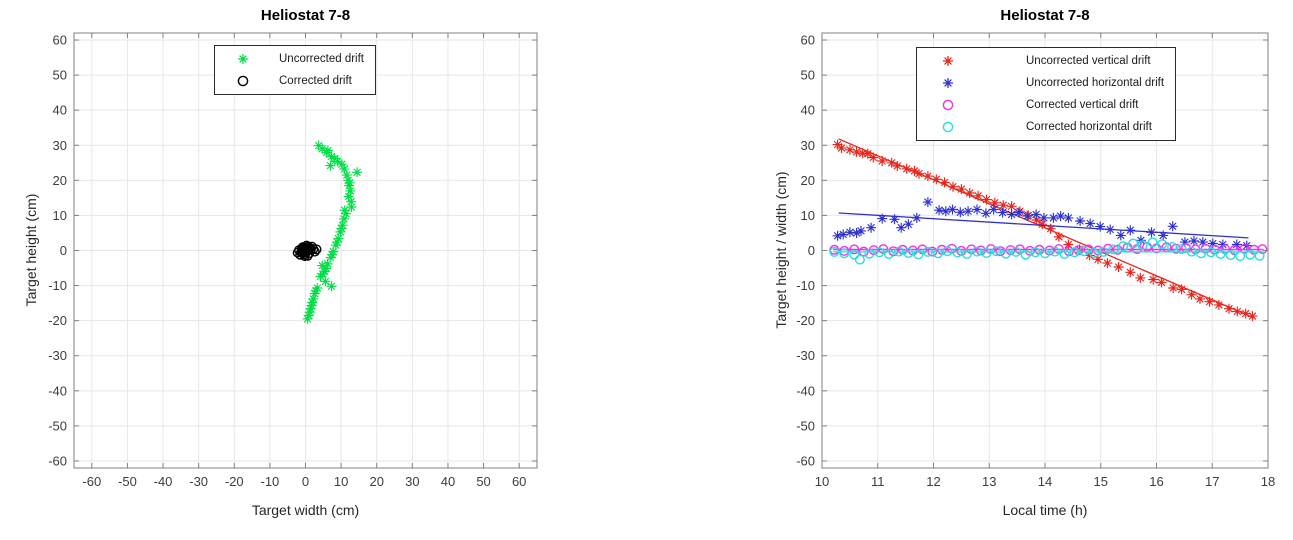 This screenshot has width=1293, height=540. I want to click on y-tick-label: 0, so click(63, 250).